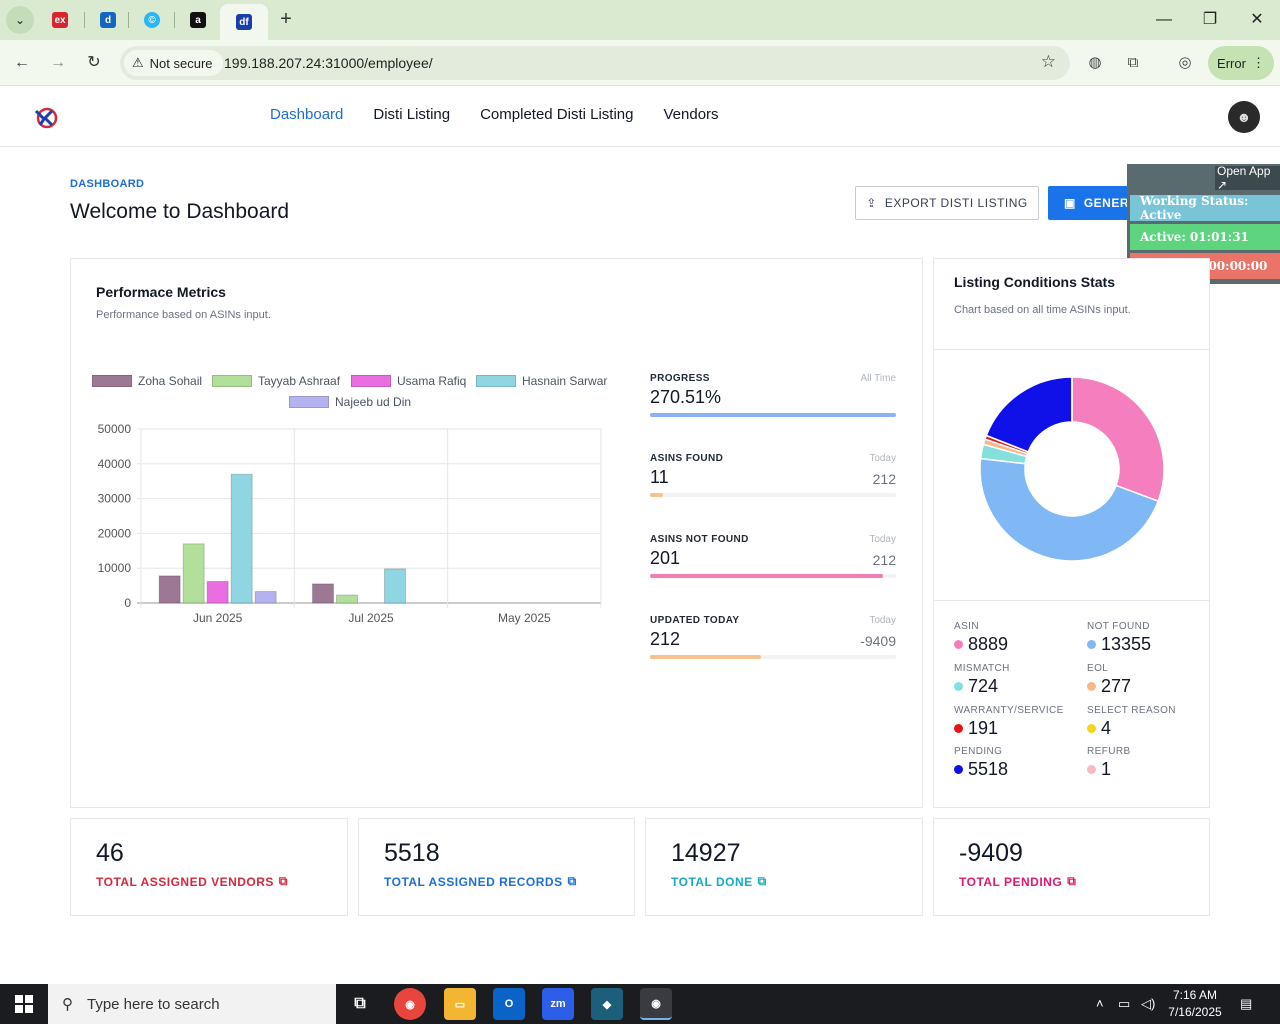 Image resolution: width=1280 pixels, height=1024 pixels. I want to click on reload-icon: ↻, so click(94, 62).